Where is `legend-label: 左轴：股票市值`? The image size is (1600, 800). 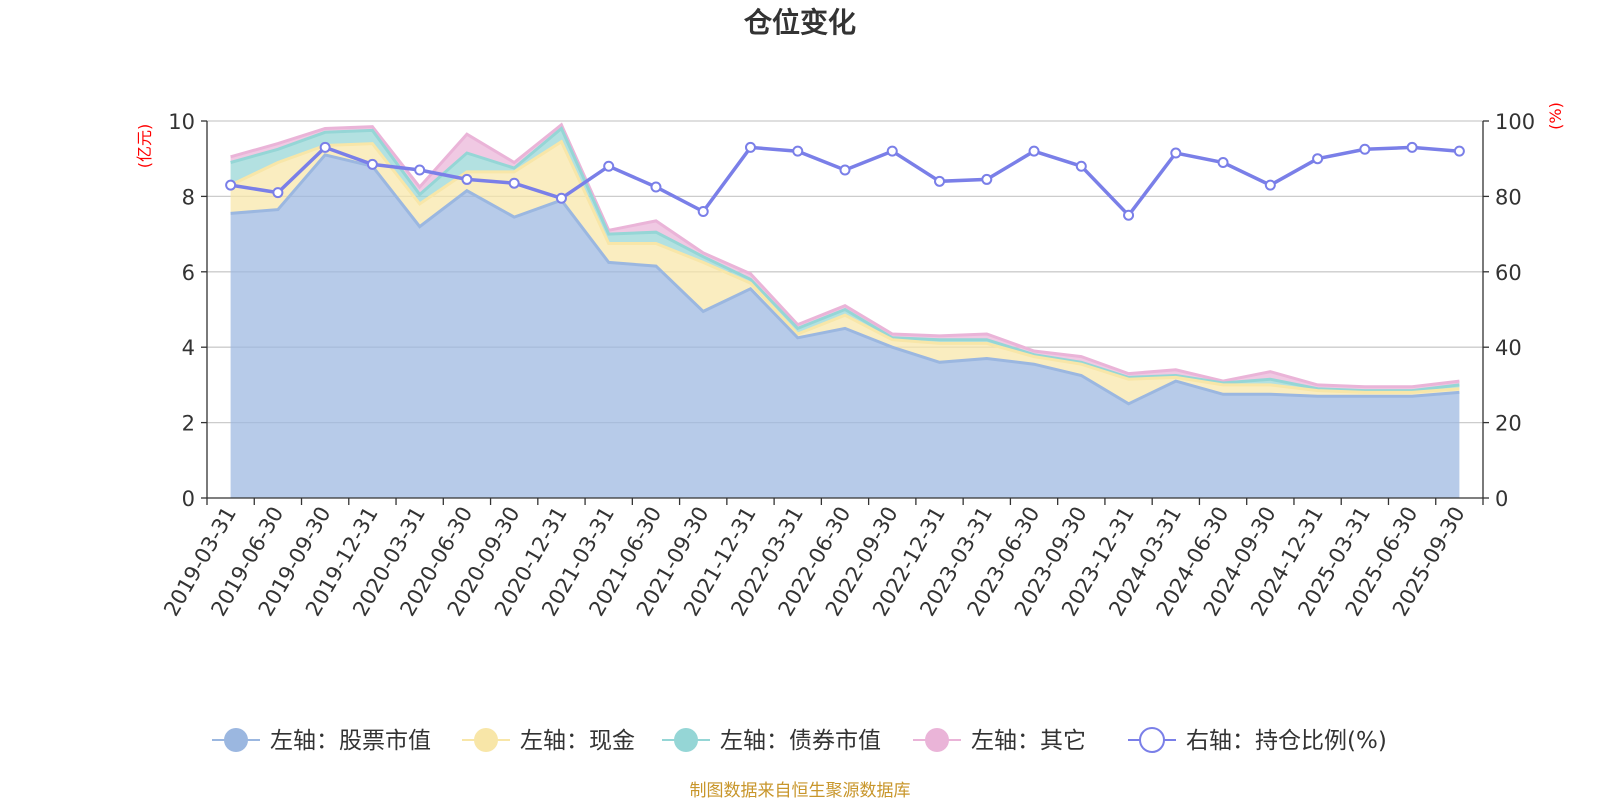 legend-label: 左轴：股票市值 is located at coordinates (350, 741).